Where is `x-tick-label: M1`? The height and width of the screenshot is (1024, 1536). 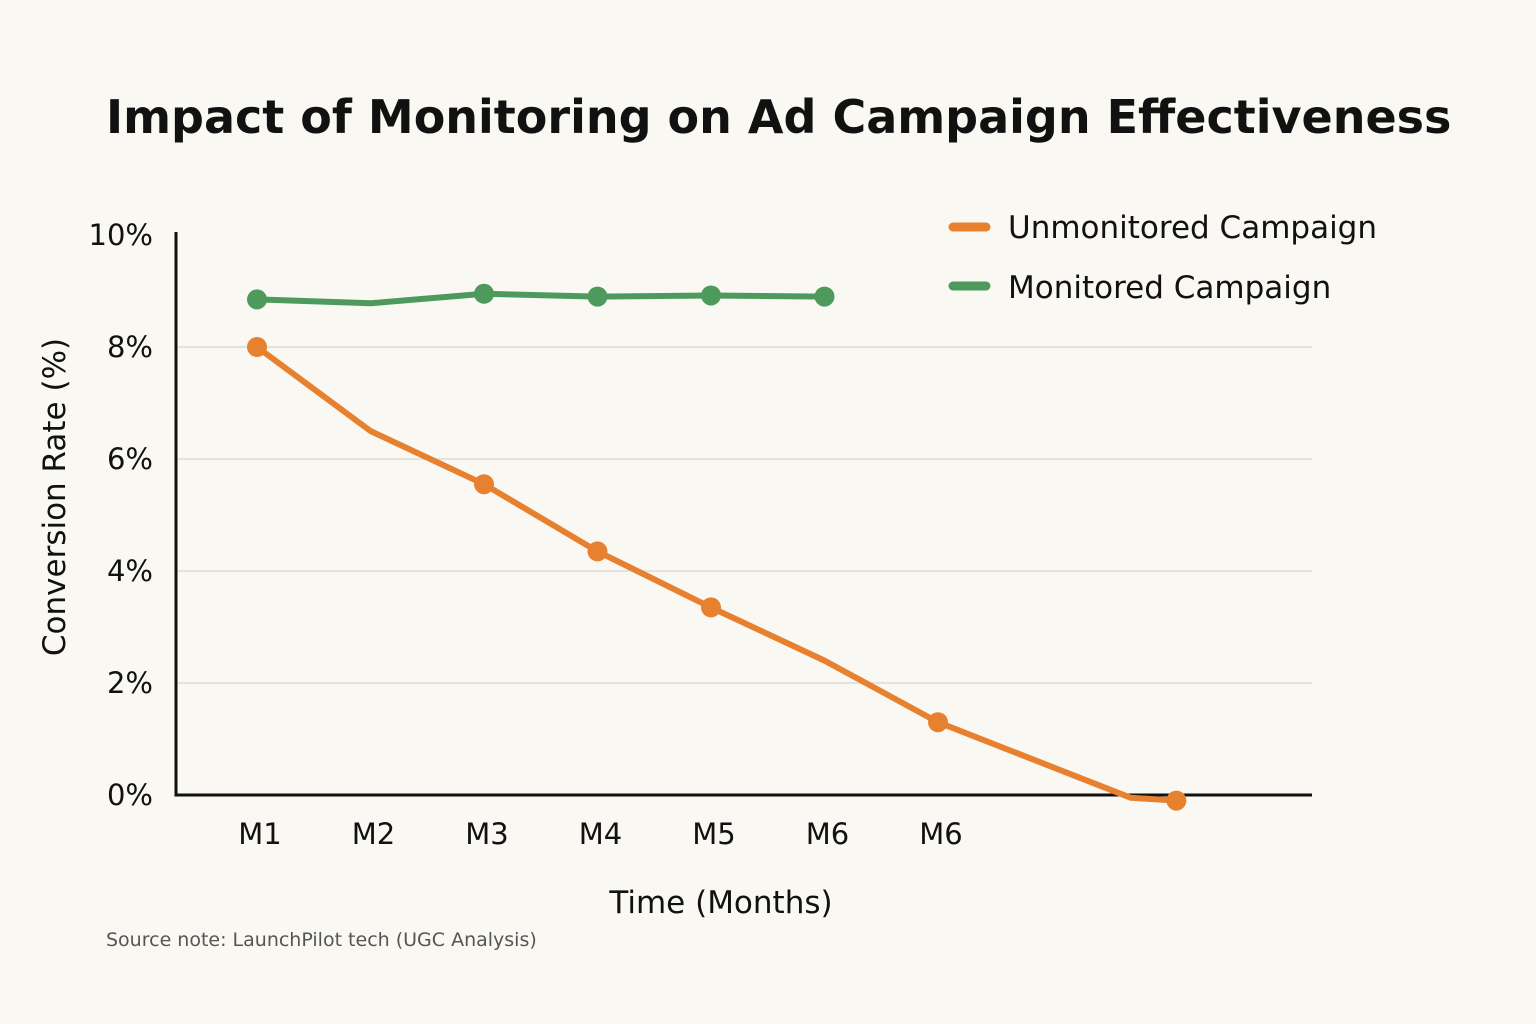 x-tick-label: M1 is located at coordinates (259, 834).